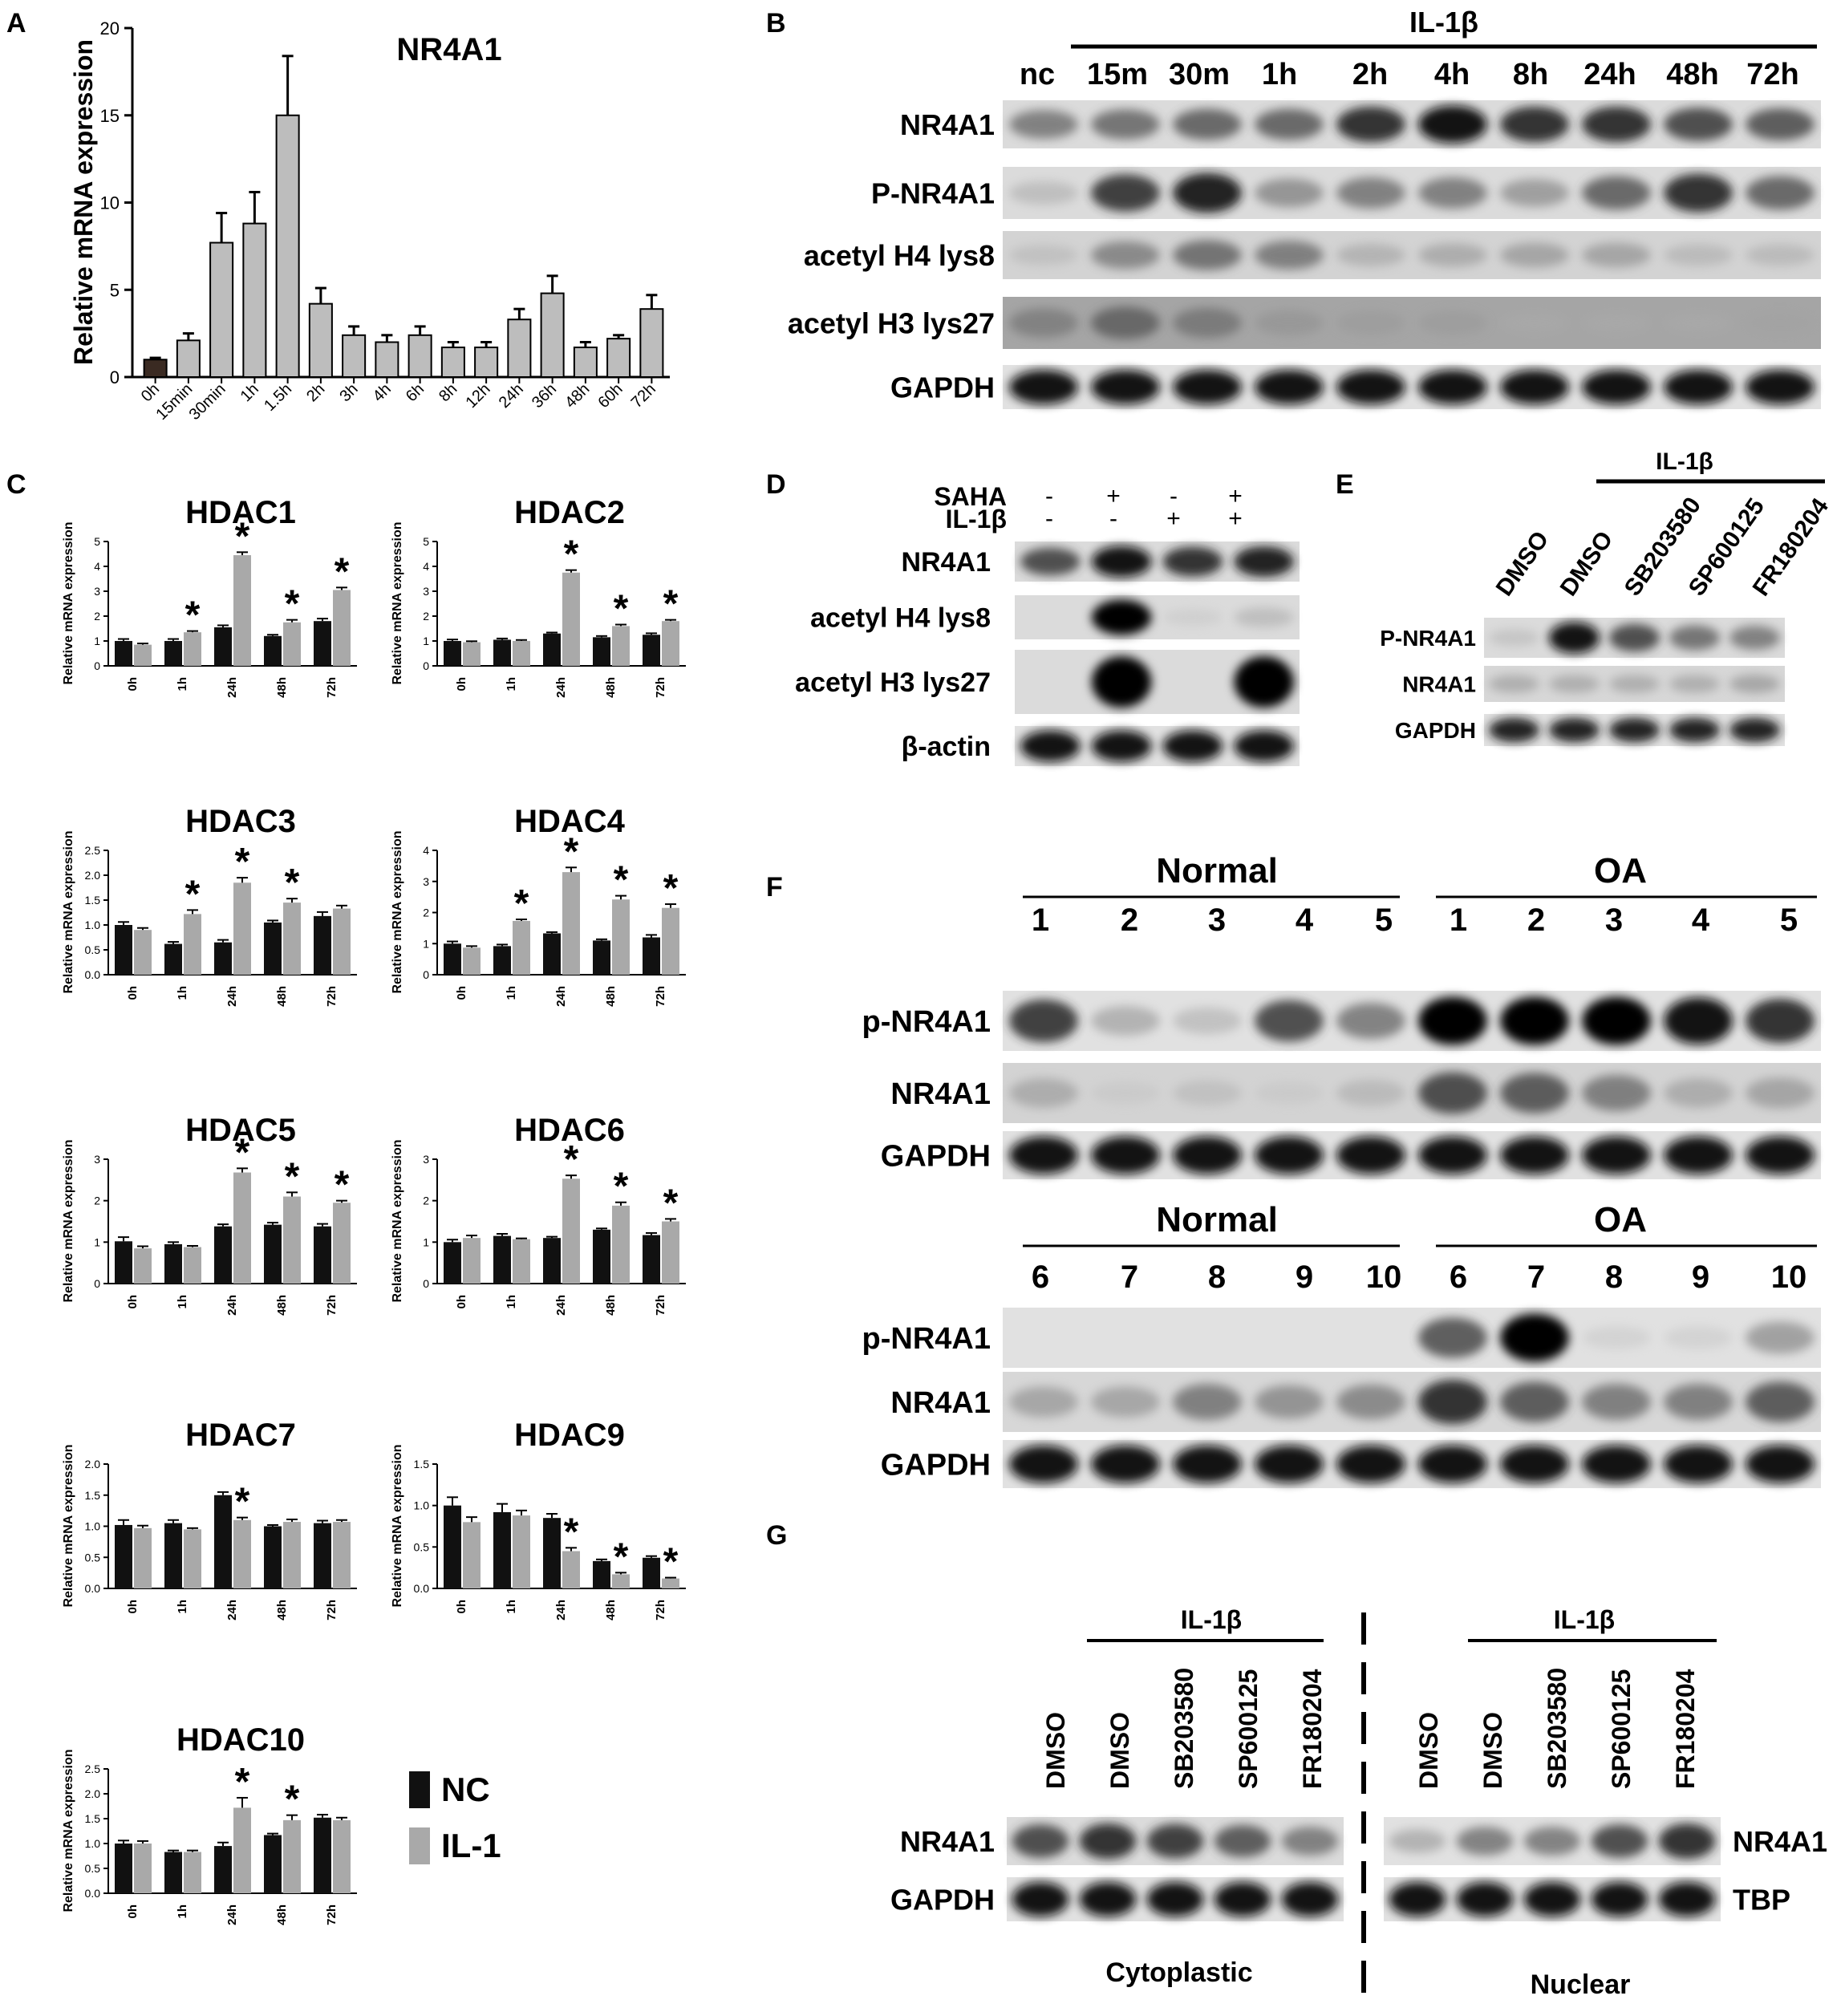 This screenshot has height=2016, width=1845. Describe the element at coordinates (93, 949) in the screenshot. I see `y-tick-label: 0.5` at that location.